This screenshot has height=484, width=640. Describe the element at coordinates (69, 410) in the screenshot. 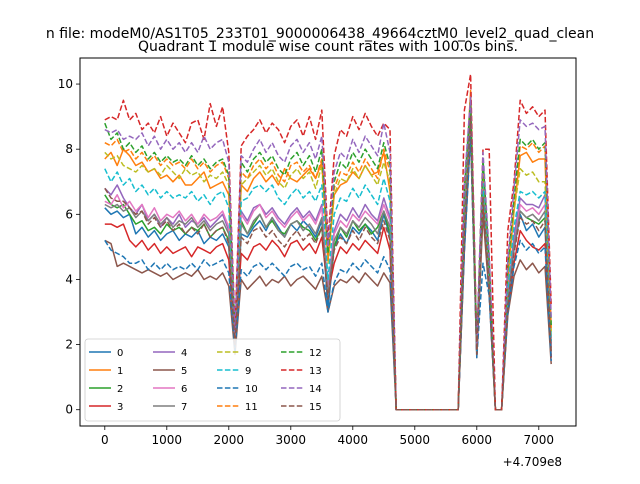

I see `y-tick-label: 0` at that location.